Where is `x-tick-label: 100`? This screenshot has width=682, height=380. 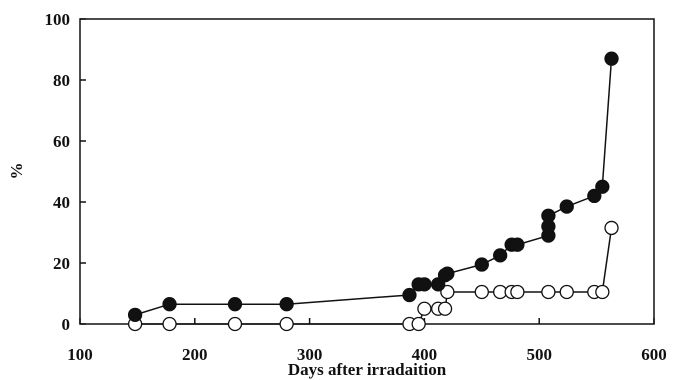 x-tick-label: 100 is located at coordinates (80, 354).